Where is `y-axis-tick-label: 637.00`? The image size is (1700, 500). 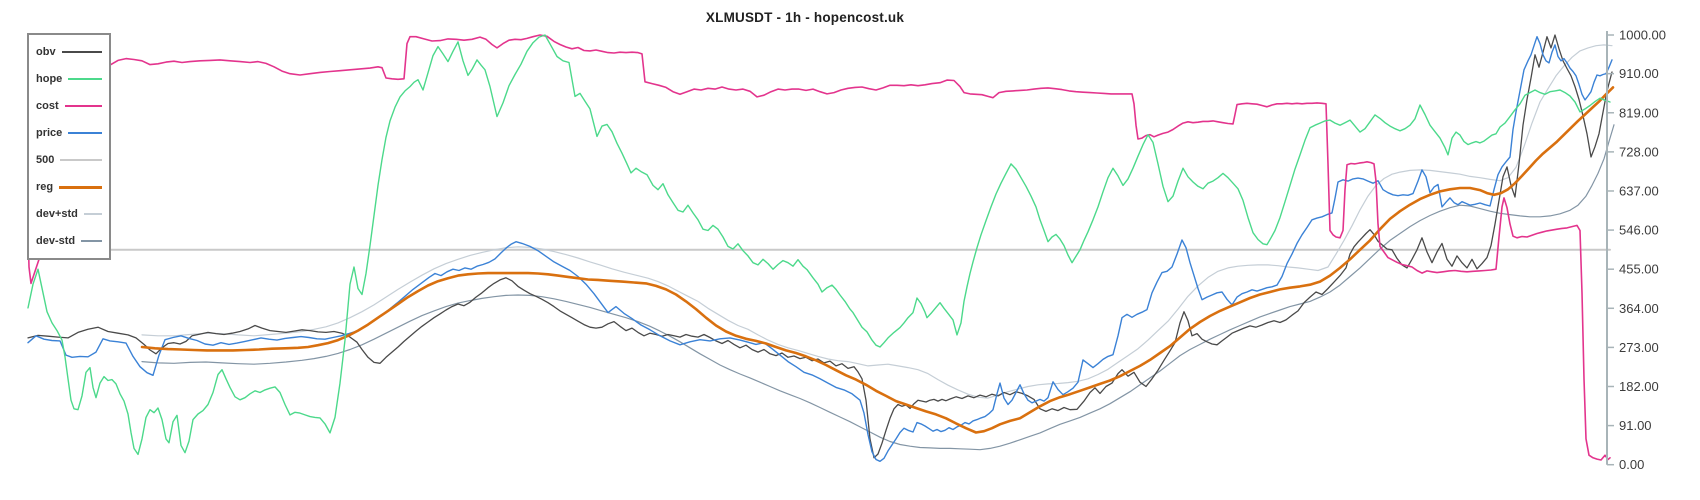 y-axis-tick-label: 637.00 is located at coordinates (1639, 190).